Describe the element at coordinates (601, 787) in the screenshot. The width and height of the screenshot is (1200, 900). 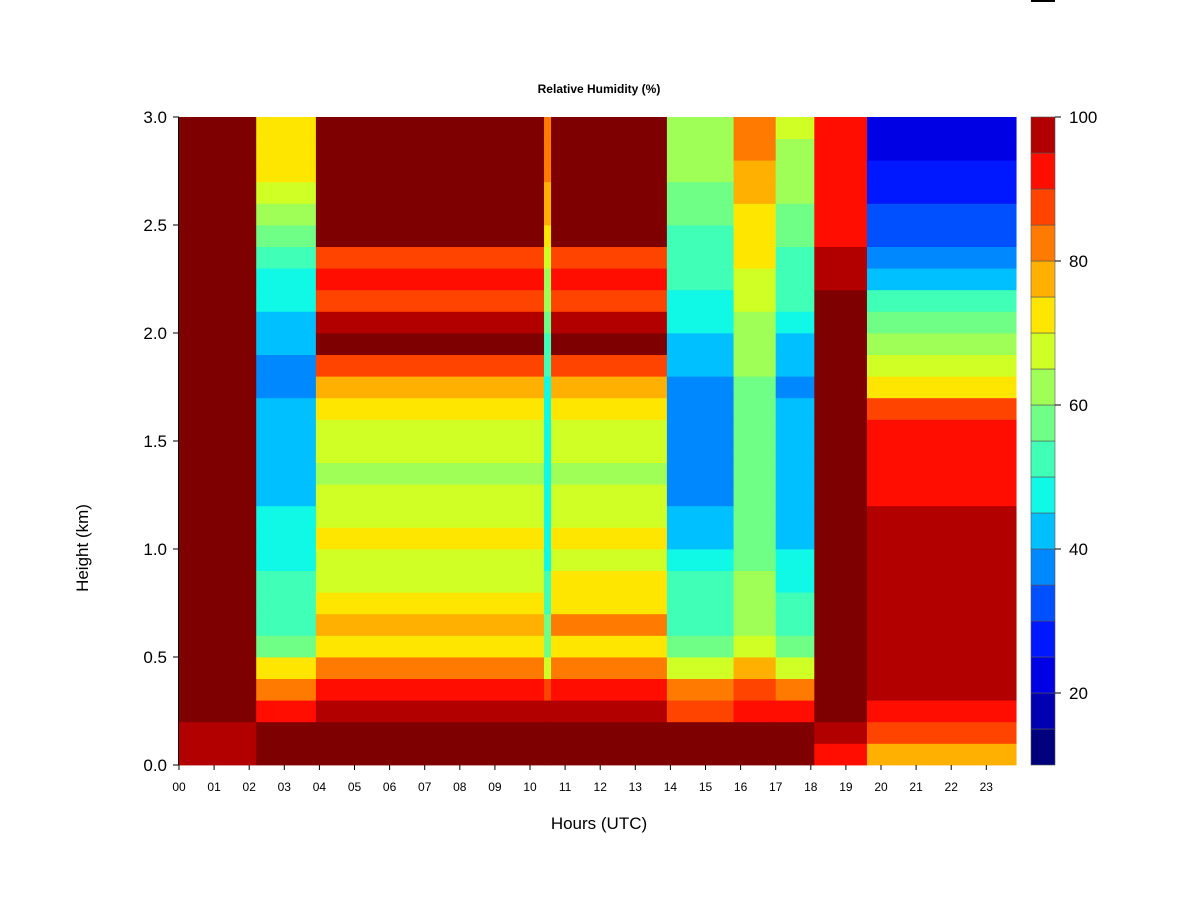
I see `x-tick-label: 12` at that location.